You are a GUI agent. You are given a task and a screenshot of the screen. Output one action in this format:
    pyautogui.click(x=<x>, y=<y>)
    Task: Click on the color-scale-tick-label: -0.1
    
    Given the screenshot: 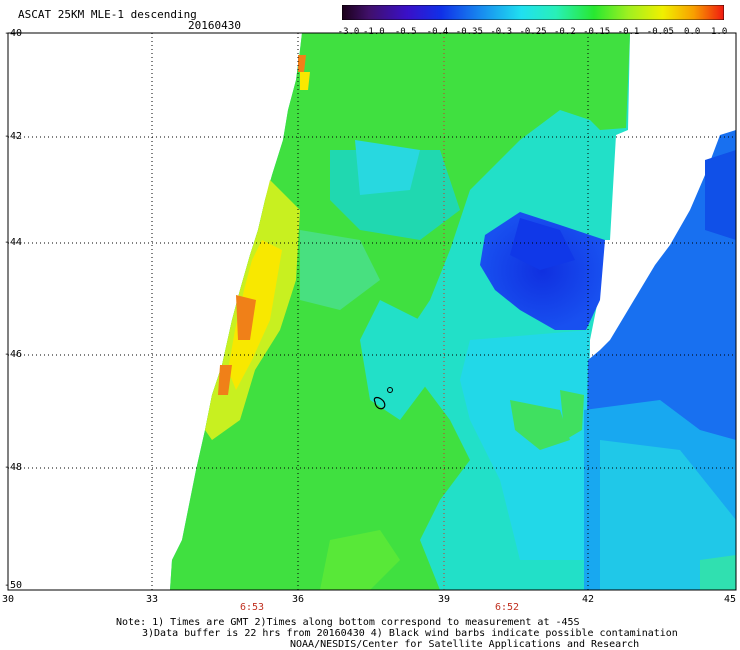 What is the action you would take?
    pyautogui.click(x=628, y=32)
    